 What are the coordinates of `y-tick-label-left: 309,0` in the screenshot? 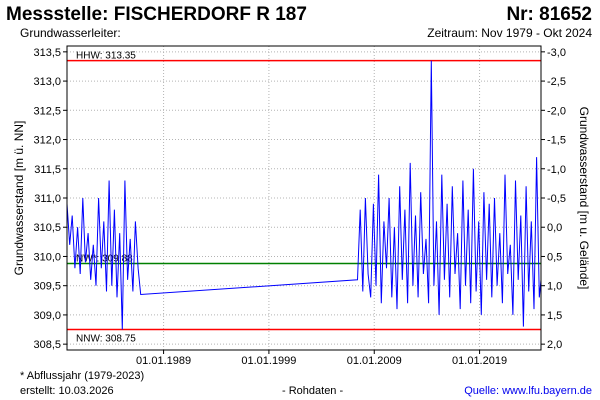 It's located at (47, 316).